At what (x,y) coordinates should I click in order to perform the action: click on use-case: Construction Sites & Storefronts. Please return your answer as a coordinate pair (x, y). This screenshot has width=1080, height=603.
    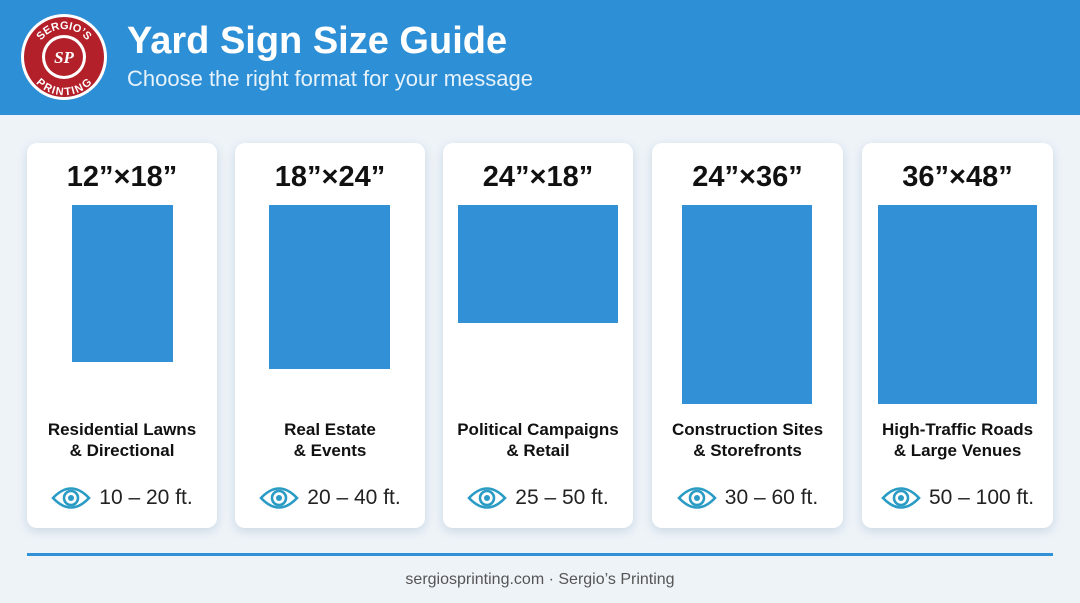
    Looking at the image, I should click on (747, 440).